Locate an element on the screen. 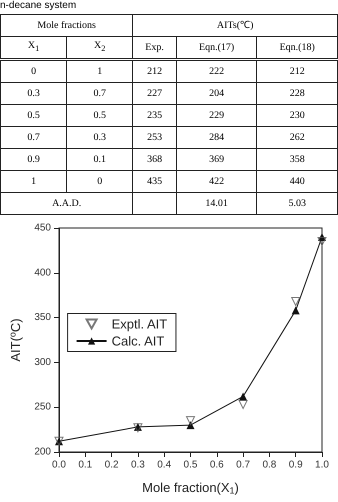 The image size is (338, 502). text: 229 is located at coordinates (216, 115).